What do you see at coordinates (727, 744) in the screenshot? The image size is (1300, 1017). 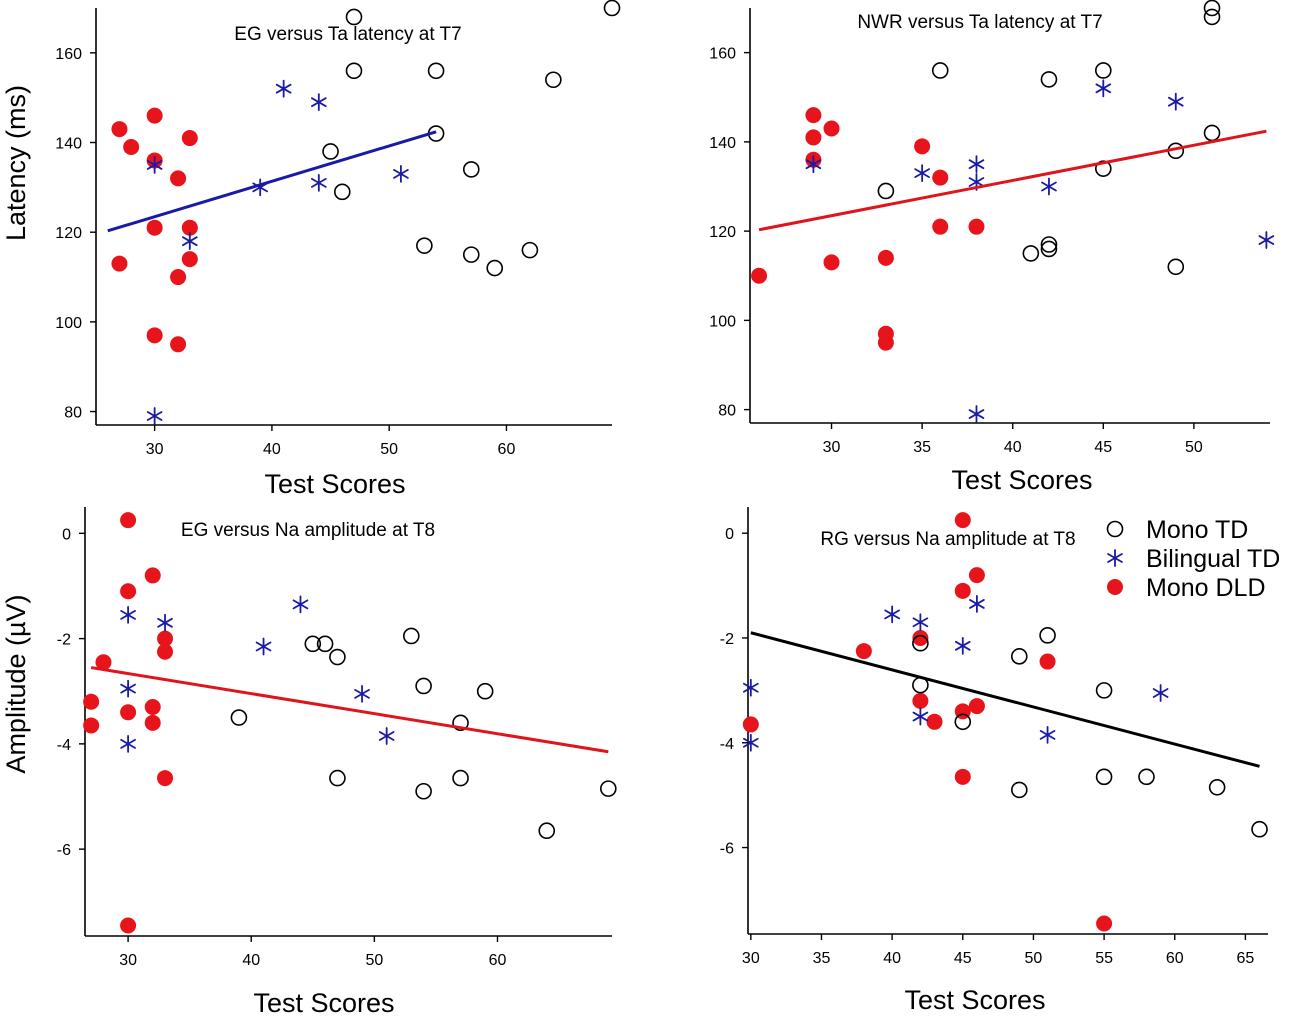 I see `y-tick-label: -4` at bounding box center [727, 744].